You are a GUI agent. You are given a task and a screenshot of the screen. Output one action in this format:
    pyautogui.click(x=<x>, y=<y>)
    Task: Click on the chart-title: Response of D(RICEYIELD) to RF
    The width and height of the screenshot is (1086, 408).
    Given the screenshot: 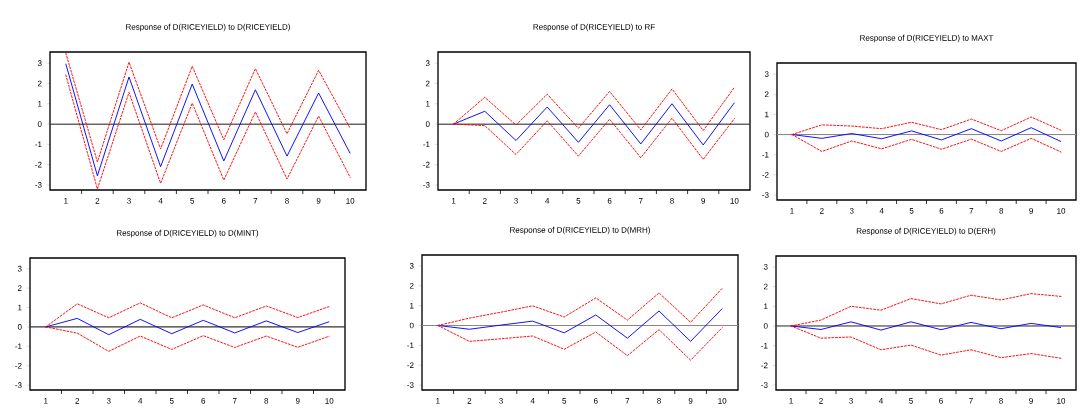 What is the action you would take?
    pyautogui.click(x=594, y=27)
    